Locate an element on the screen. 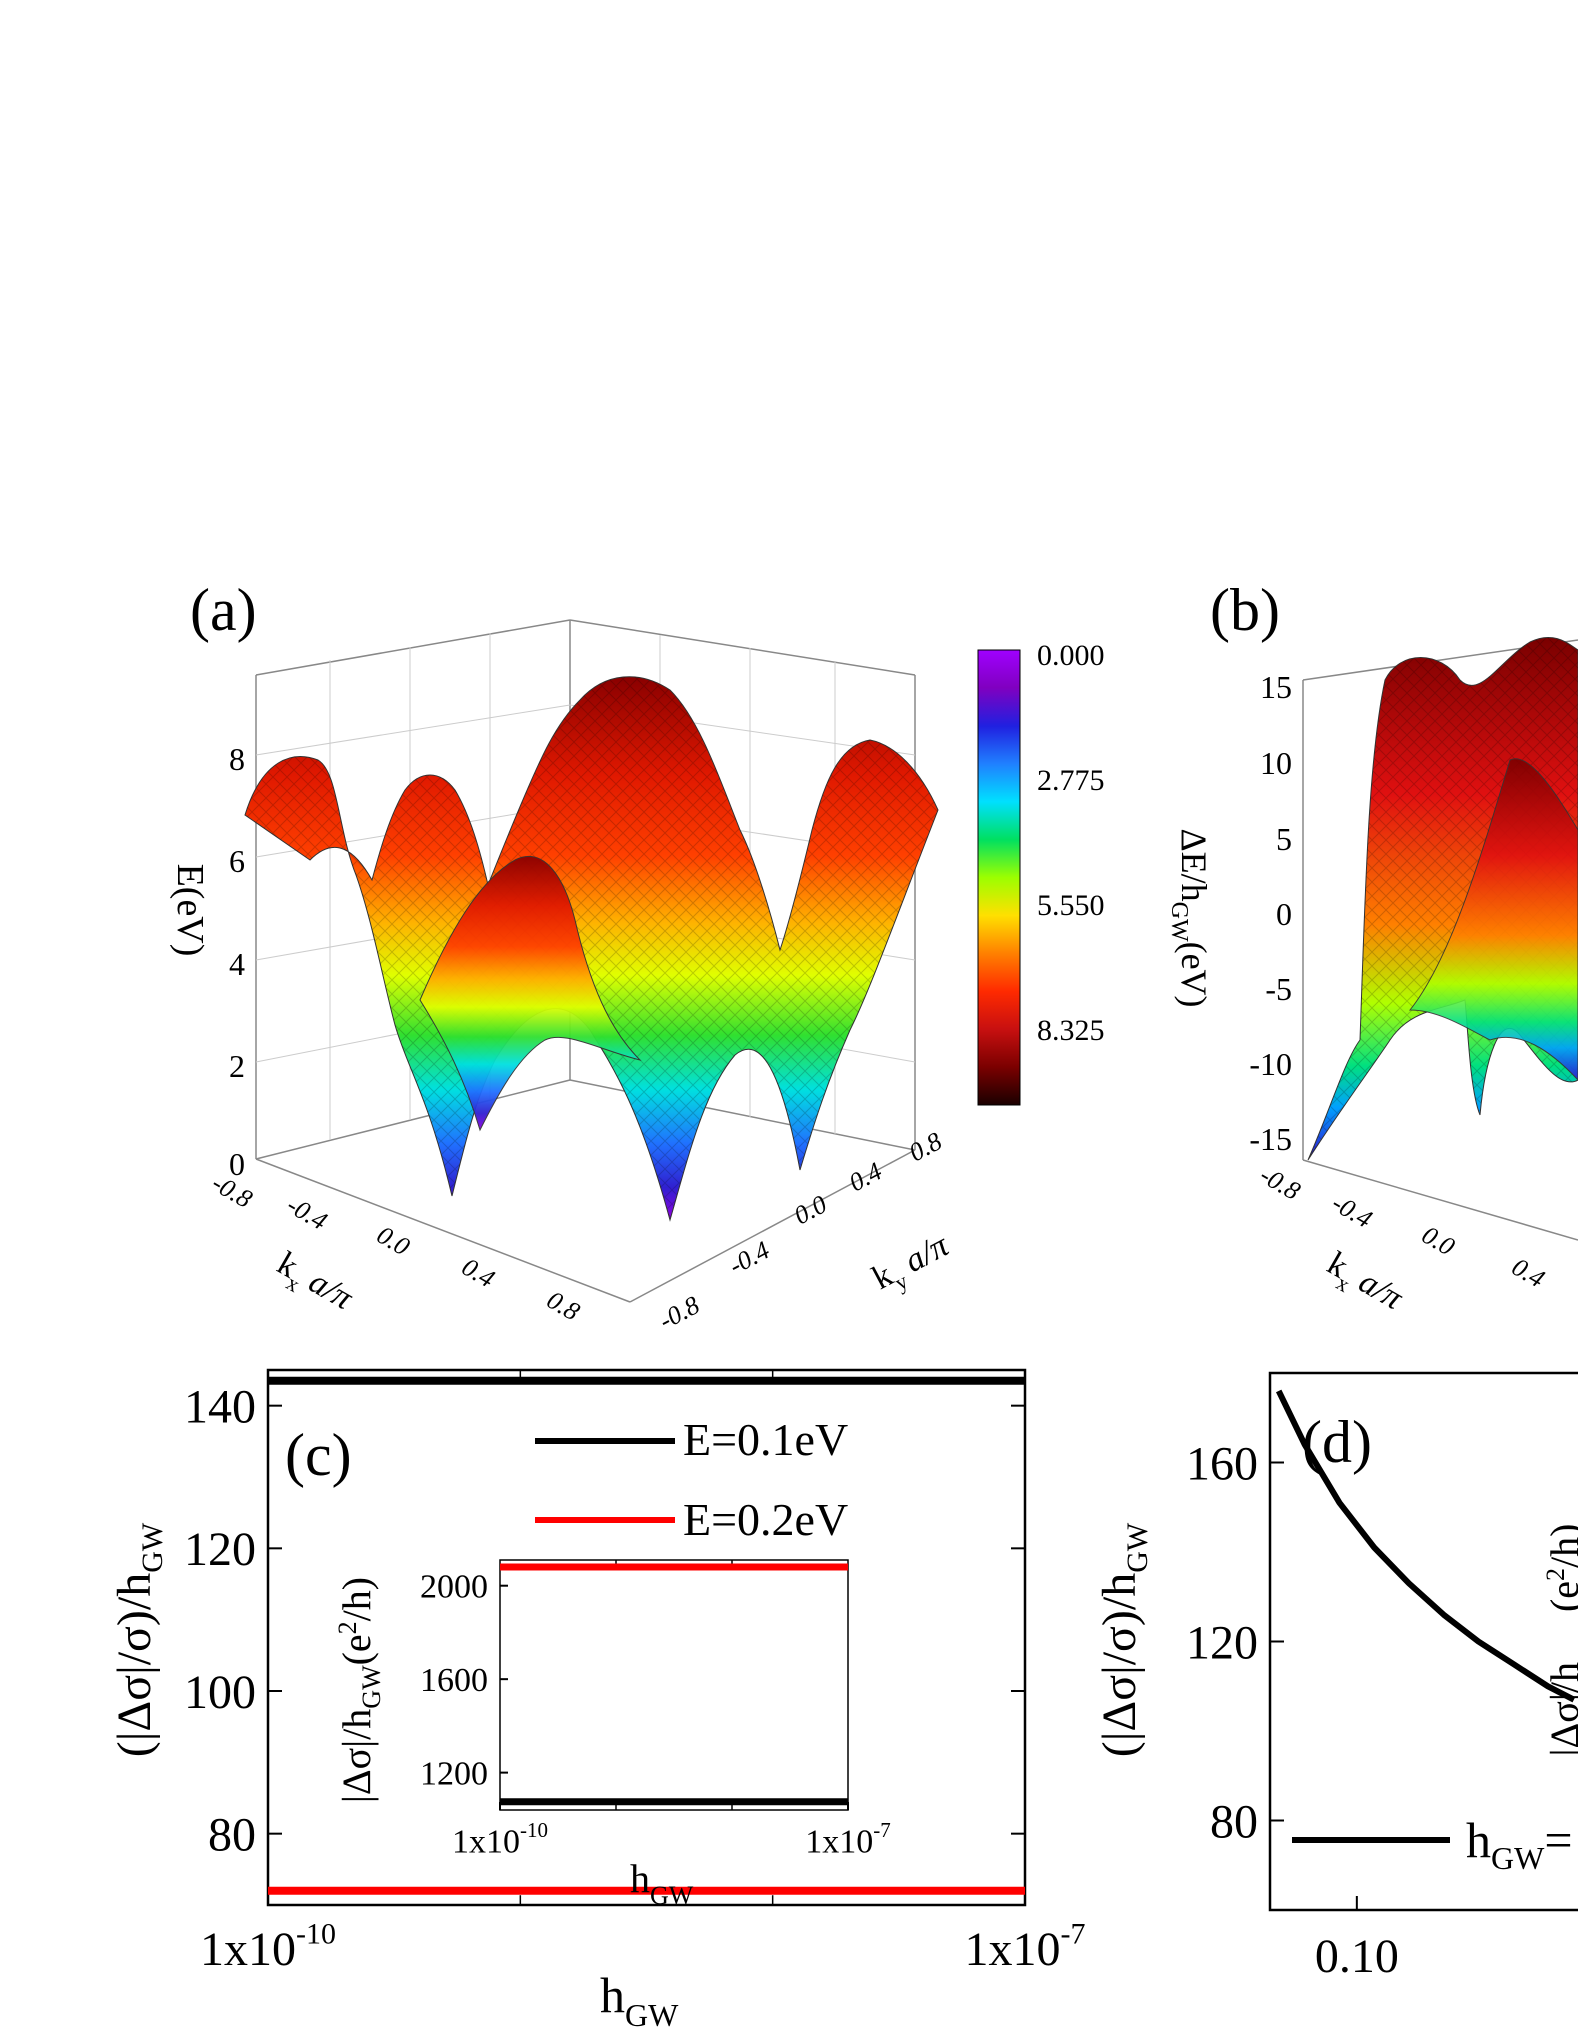 The width and height of the screenshot is (1578, 2042). panel-c-x-label: hGW is located at coordinates (639, 2000).